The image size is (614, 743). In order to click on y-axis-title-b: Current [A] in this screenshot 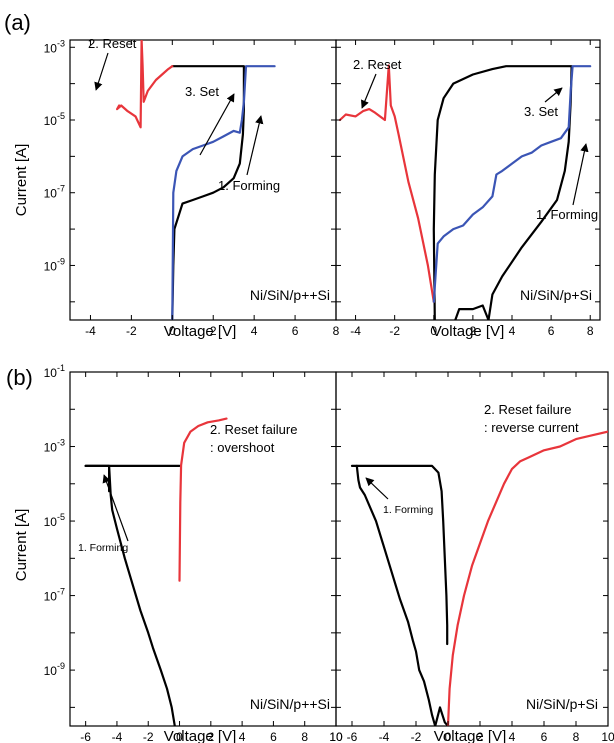, I will do `click(21, 545)`.